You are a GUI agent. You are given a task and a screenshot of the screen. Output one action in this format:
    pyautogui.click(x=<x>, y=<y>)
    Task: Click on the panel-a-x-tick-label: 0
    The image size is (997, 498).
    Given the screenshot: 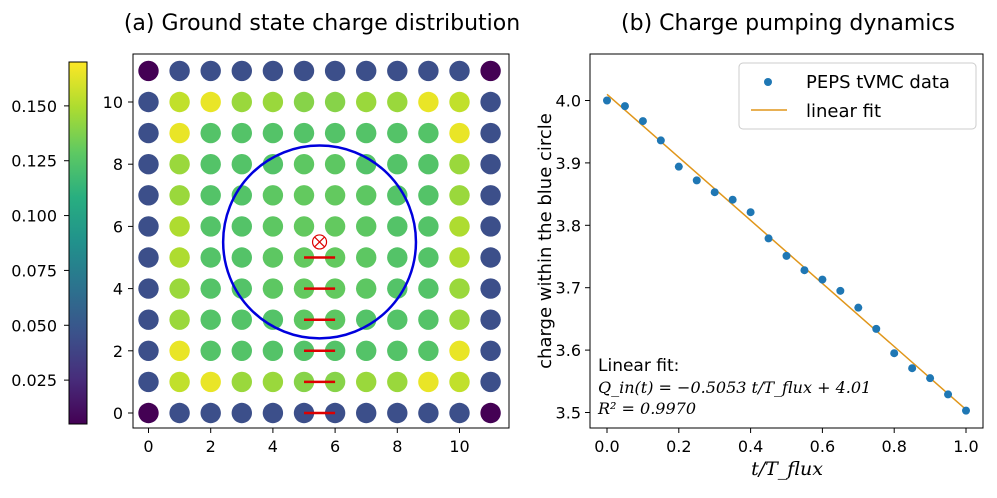 What is the action you would take?
    pyautogui.click(x=148, y=446)
    